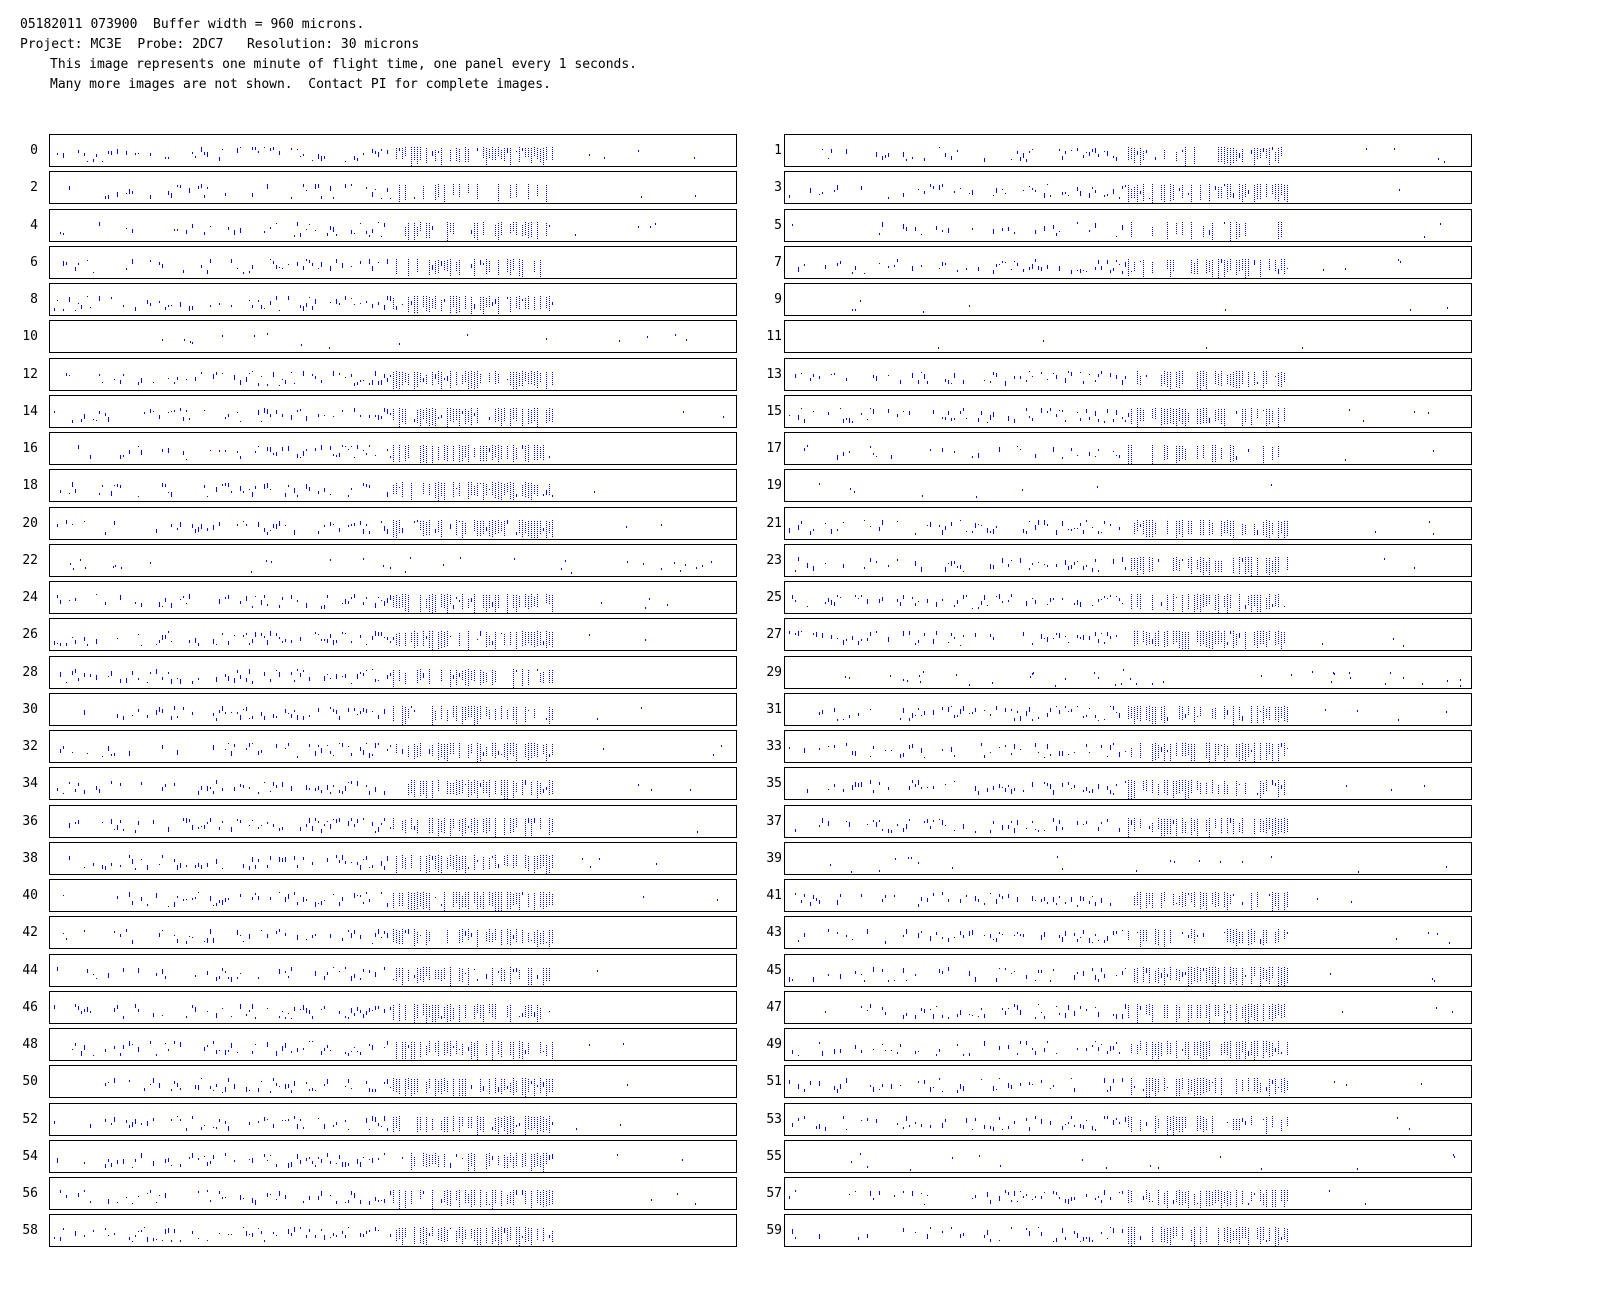 Image resolution: width=1600 pixels, height=1290 pixels. Describe the element at coordinates (30, 411) in the screenshot. I see `panel-label: 14` at that location.